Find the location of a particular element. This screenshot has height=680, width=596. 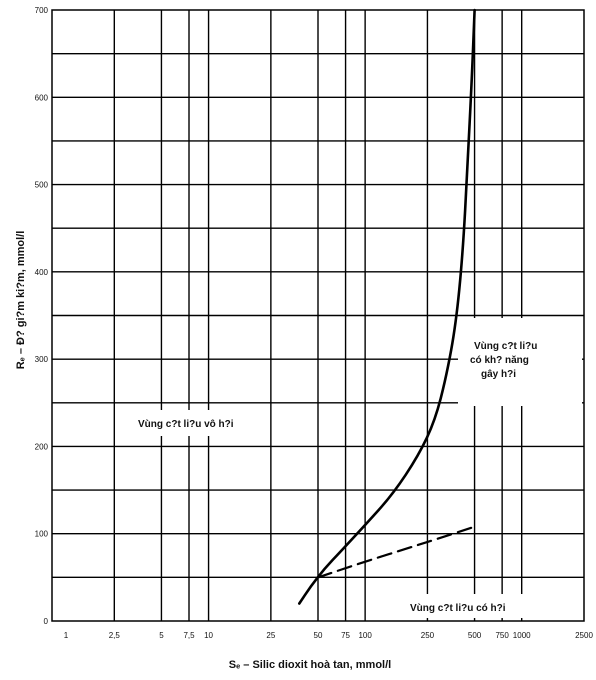

x-tick-label: 100 is located at coordinates (365, 635).